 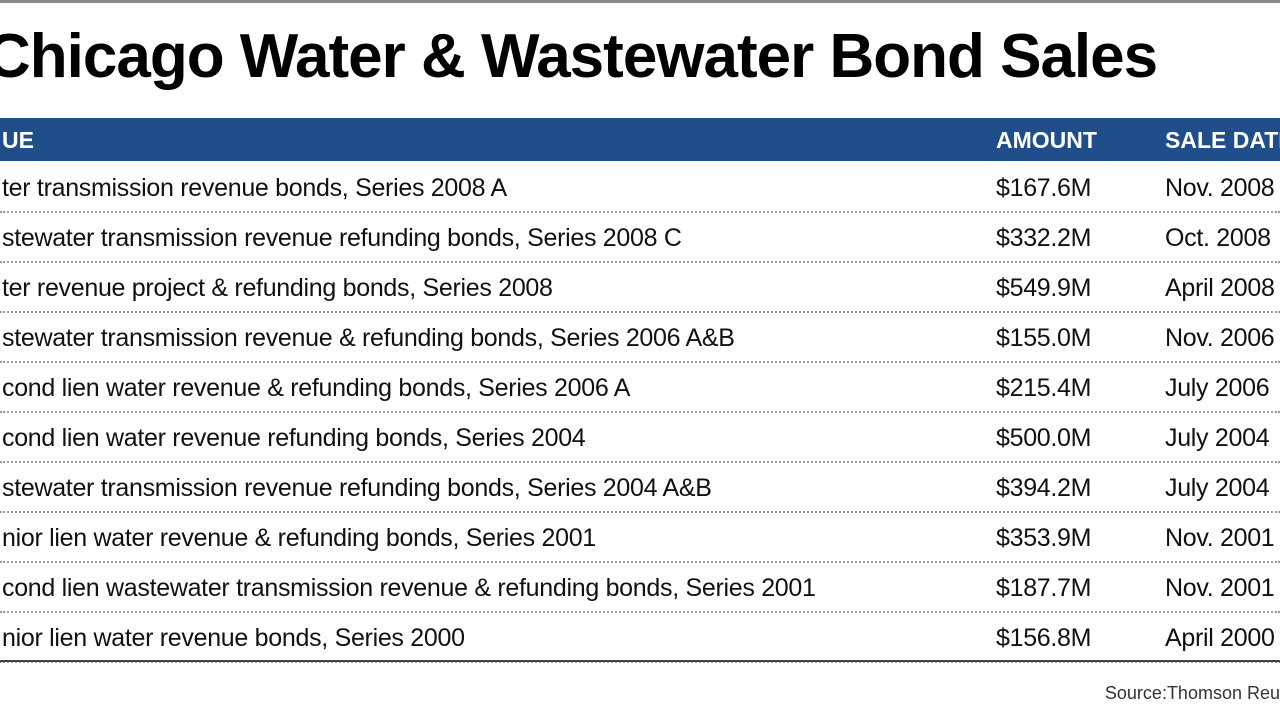 What do you see at coordinates (1044, 588) in the screenshot?
I see `amount-cell: $187.7M` at bounding box center [1044, 588].